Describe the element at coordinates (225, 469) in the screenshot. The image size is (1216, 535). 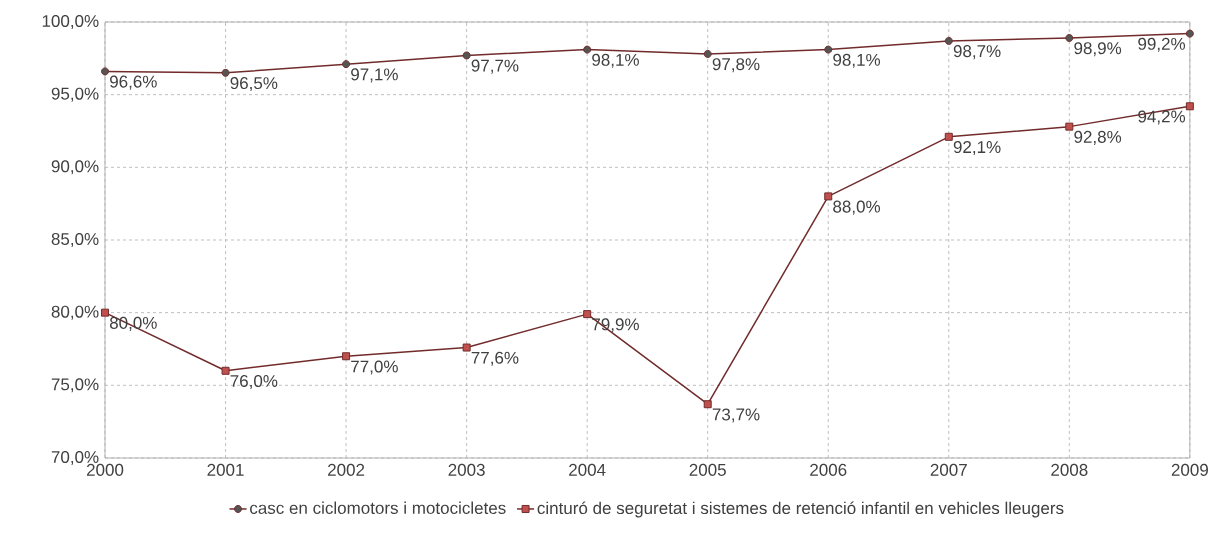
I see `x-tick-label: 2001` at that location.